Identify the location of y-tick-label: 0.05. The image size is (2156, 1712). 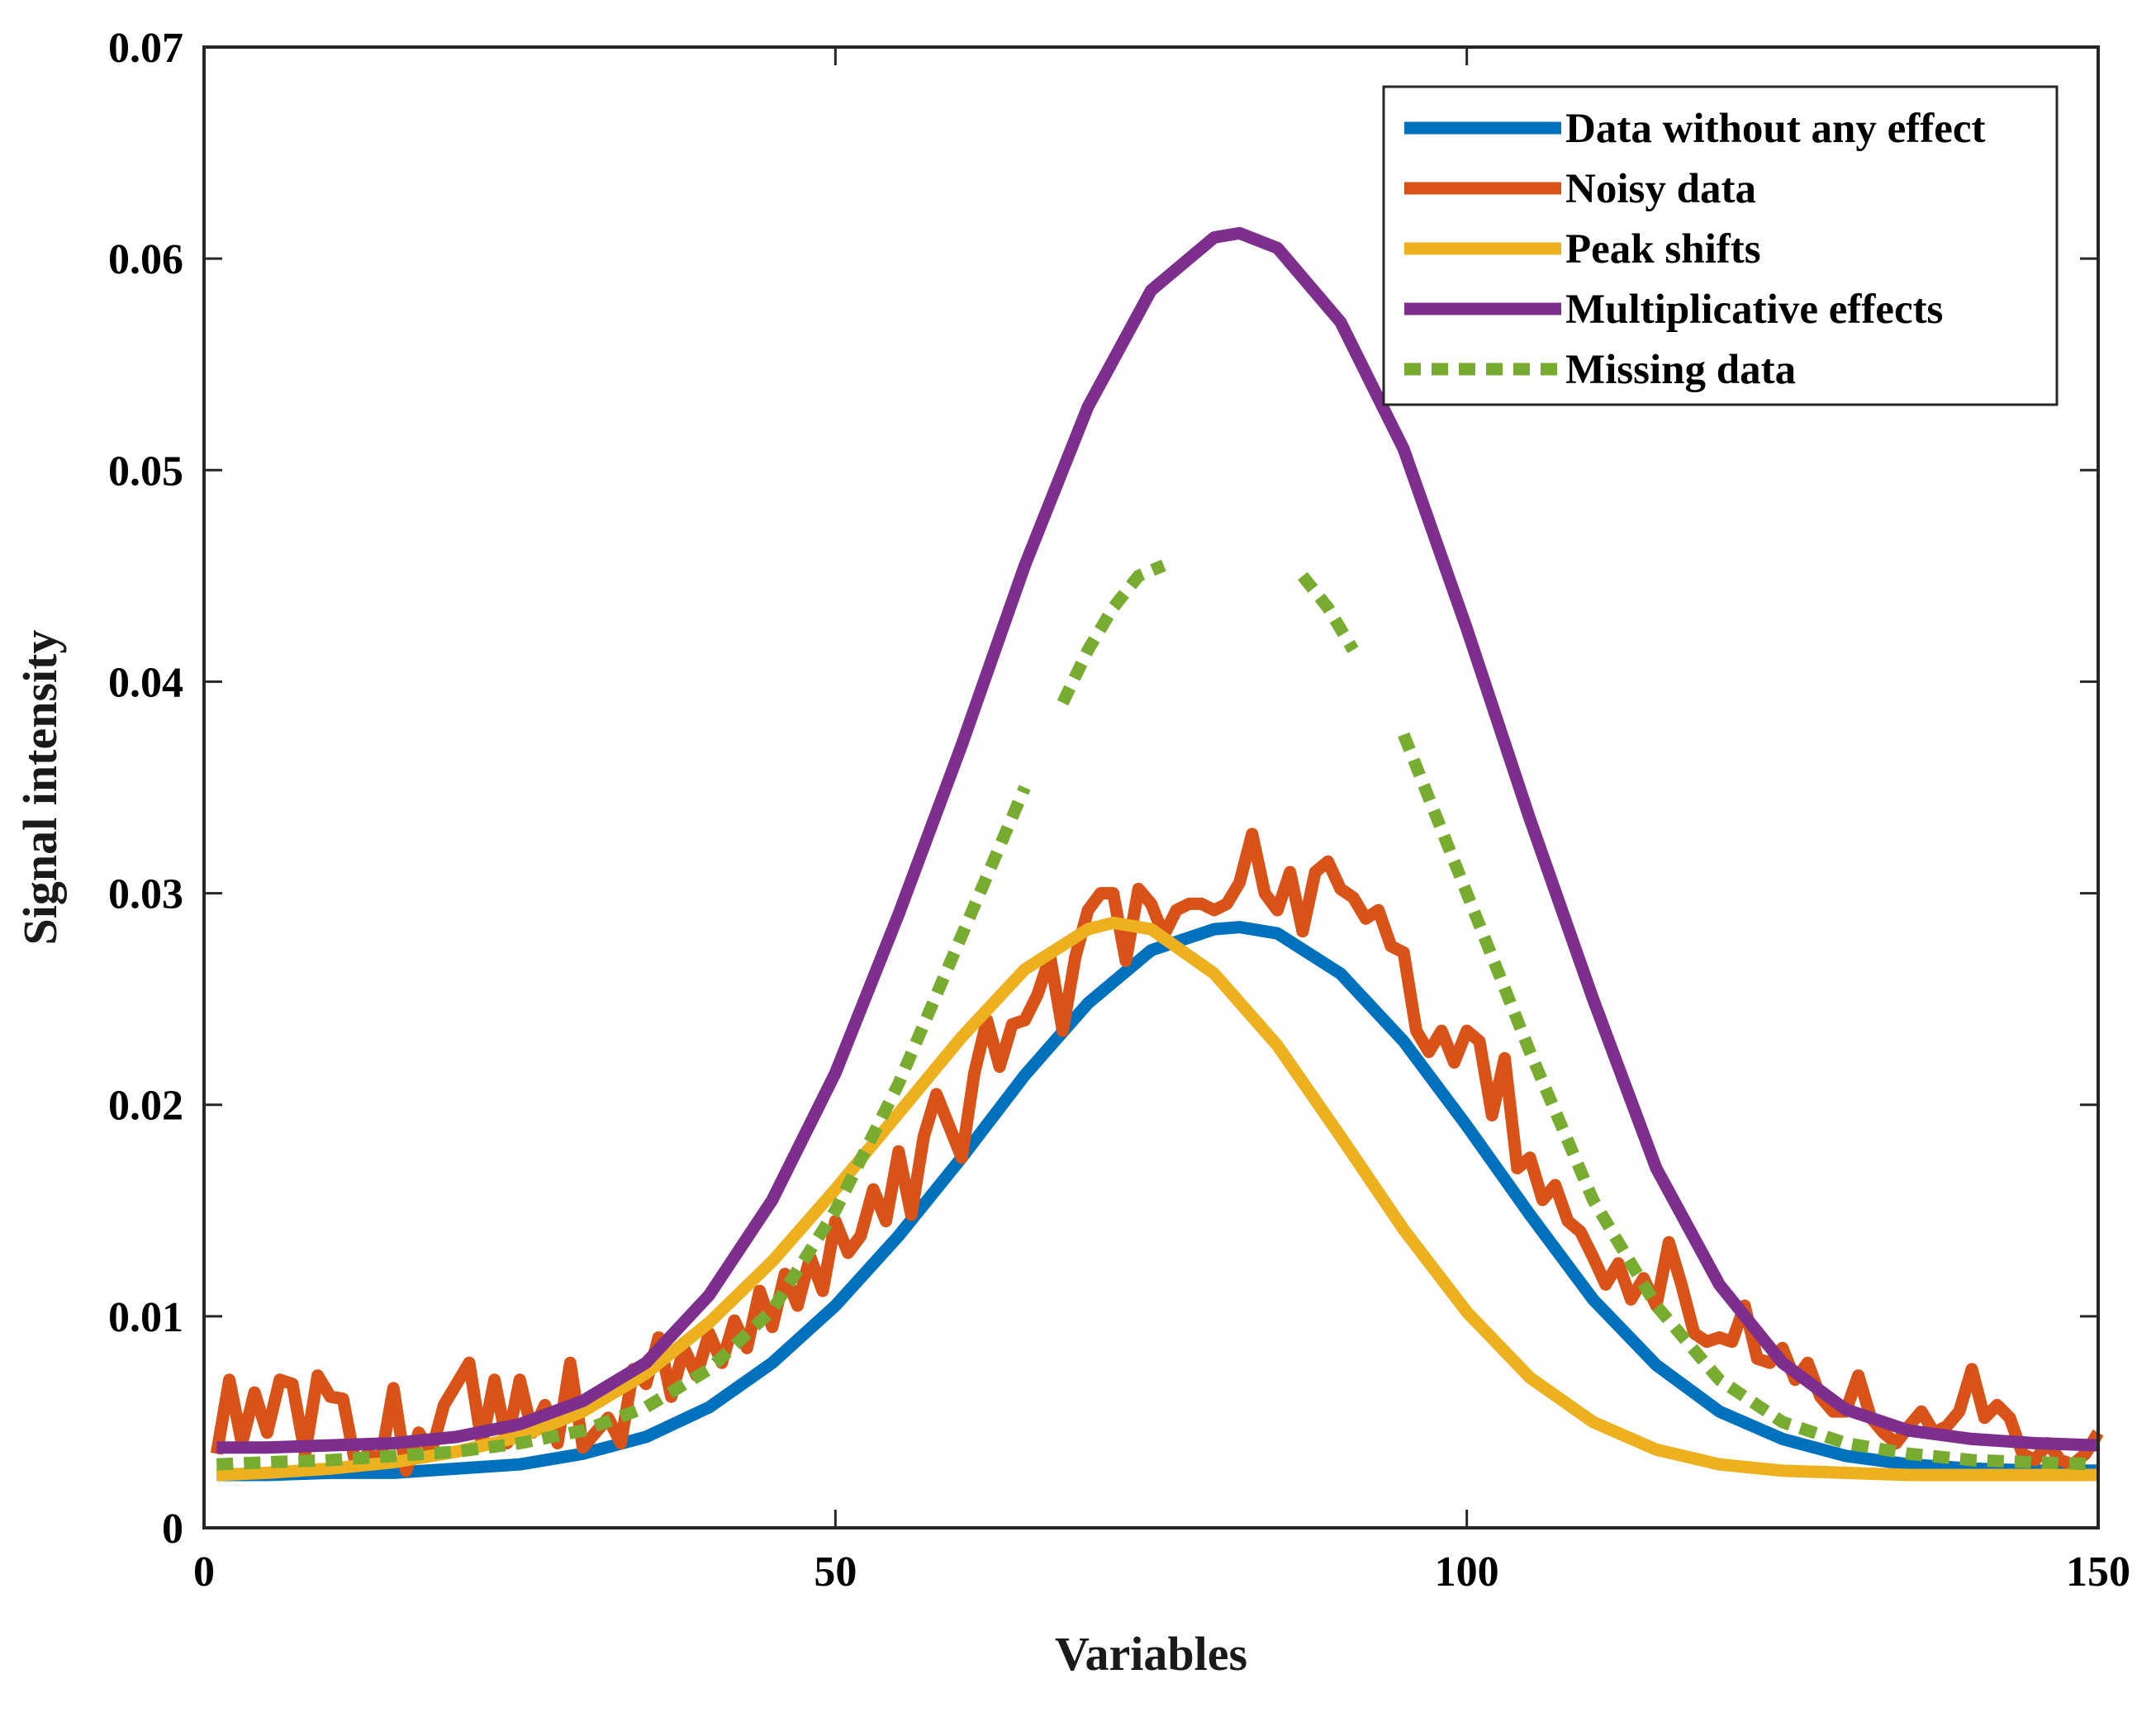
(145, 472).